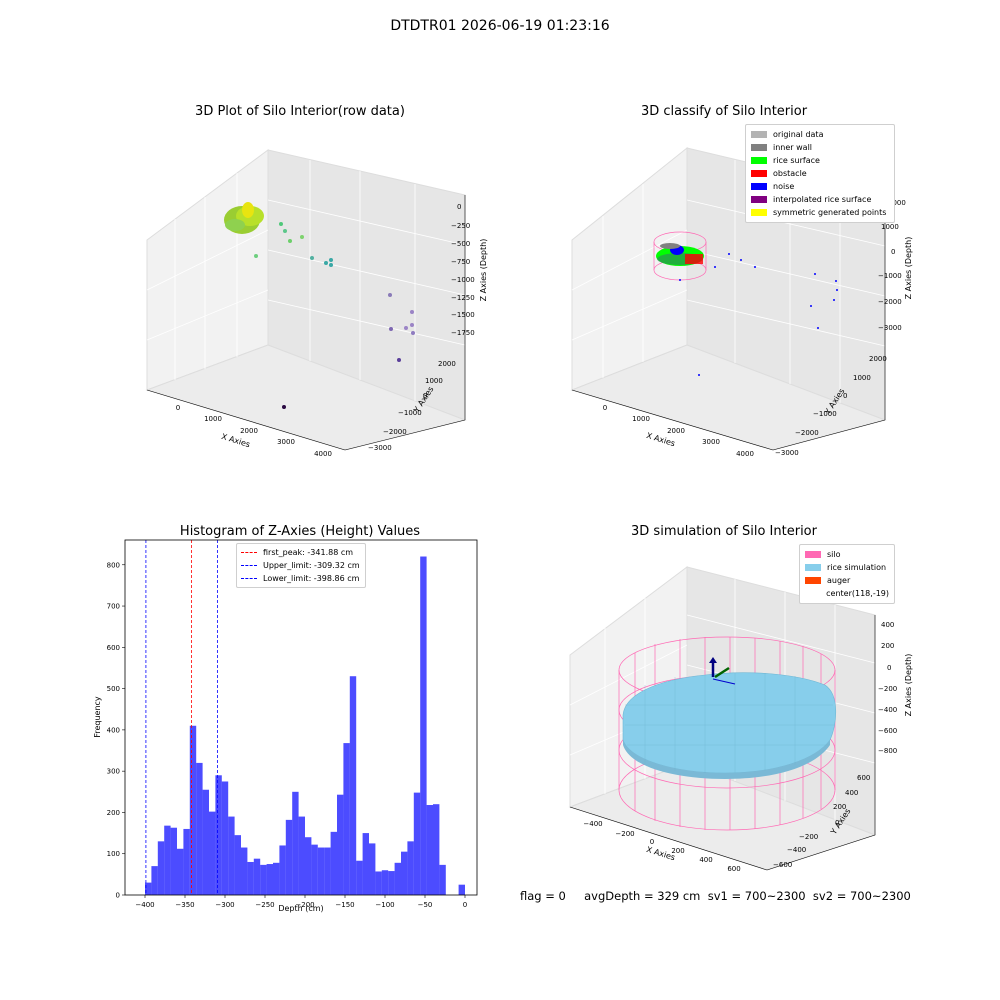  I want to click on legend-label: noise, so click(784, 186).